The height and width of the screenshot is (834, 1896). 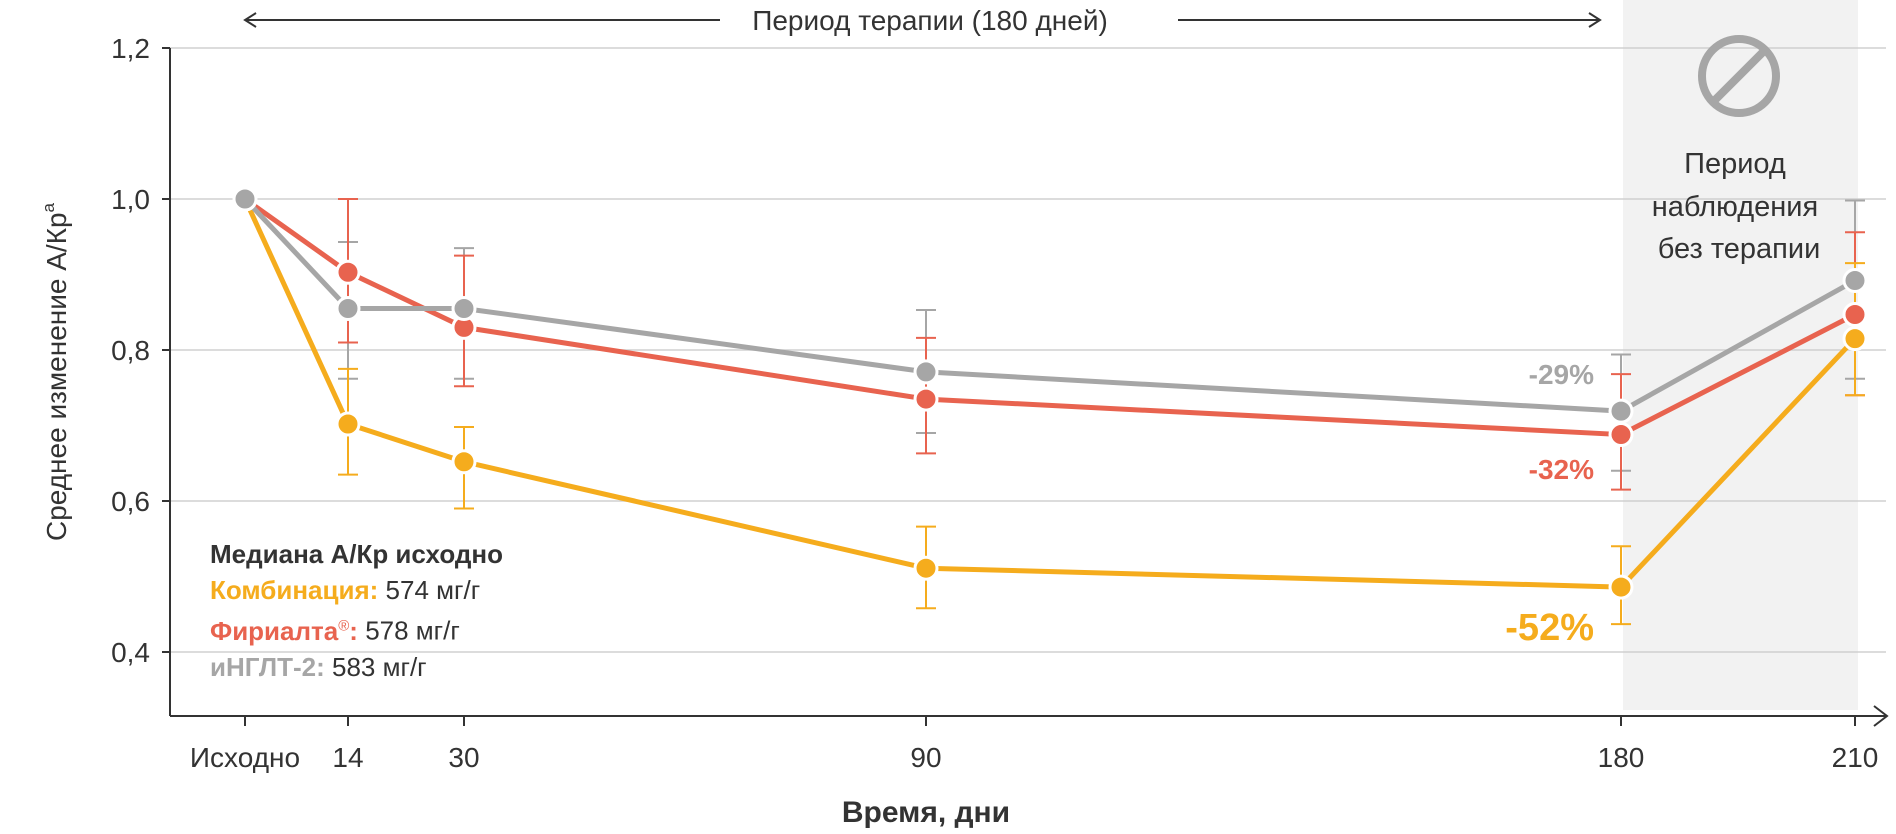 I want to click on x-tick-label: 90, so click(x=925, y=757).